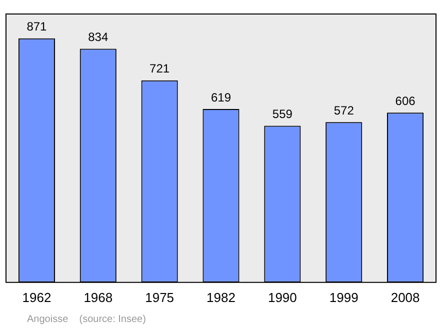 This screenshot has height=329, width=440. I want to click on x-tick-label: 1962, so click(37, 297).